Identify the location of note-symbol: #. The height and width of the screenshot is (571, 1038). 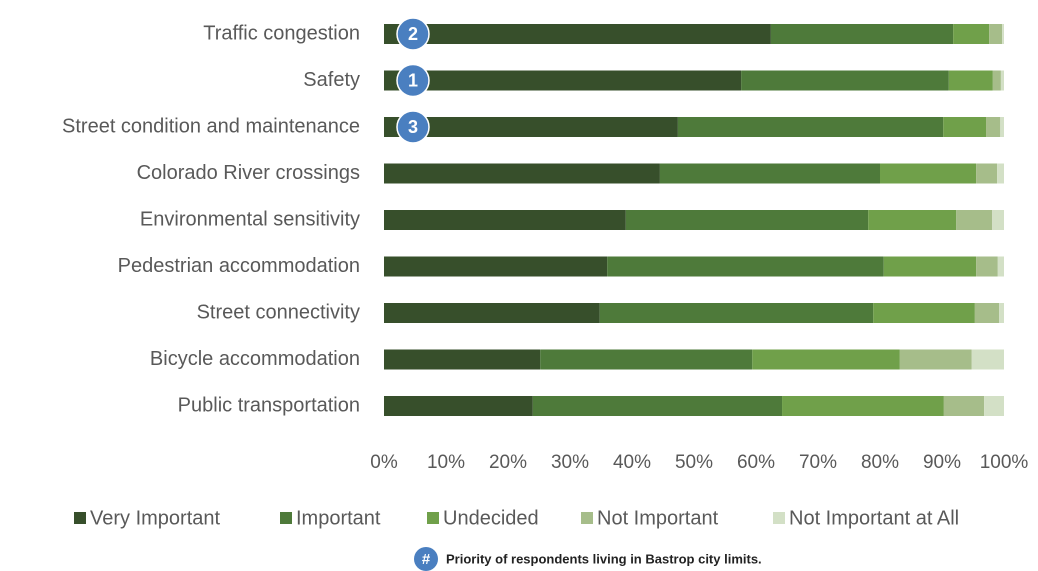
(426, 559).